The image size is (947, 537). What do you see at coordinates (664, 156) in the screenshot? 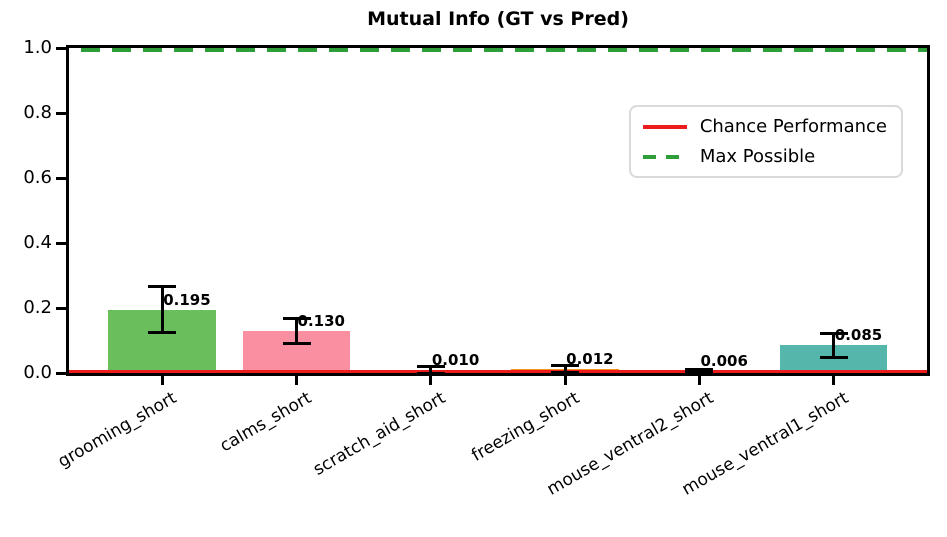
I see `max-possible-line-swatch` at bounding box center [664, 156].